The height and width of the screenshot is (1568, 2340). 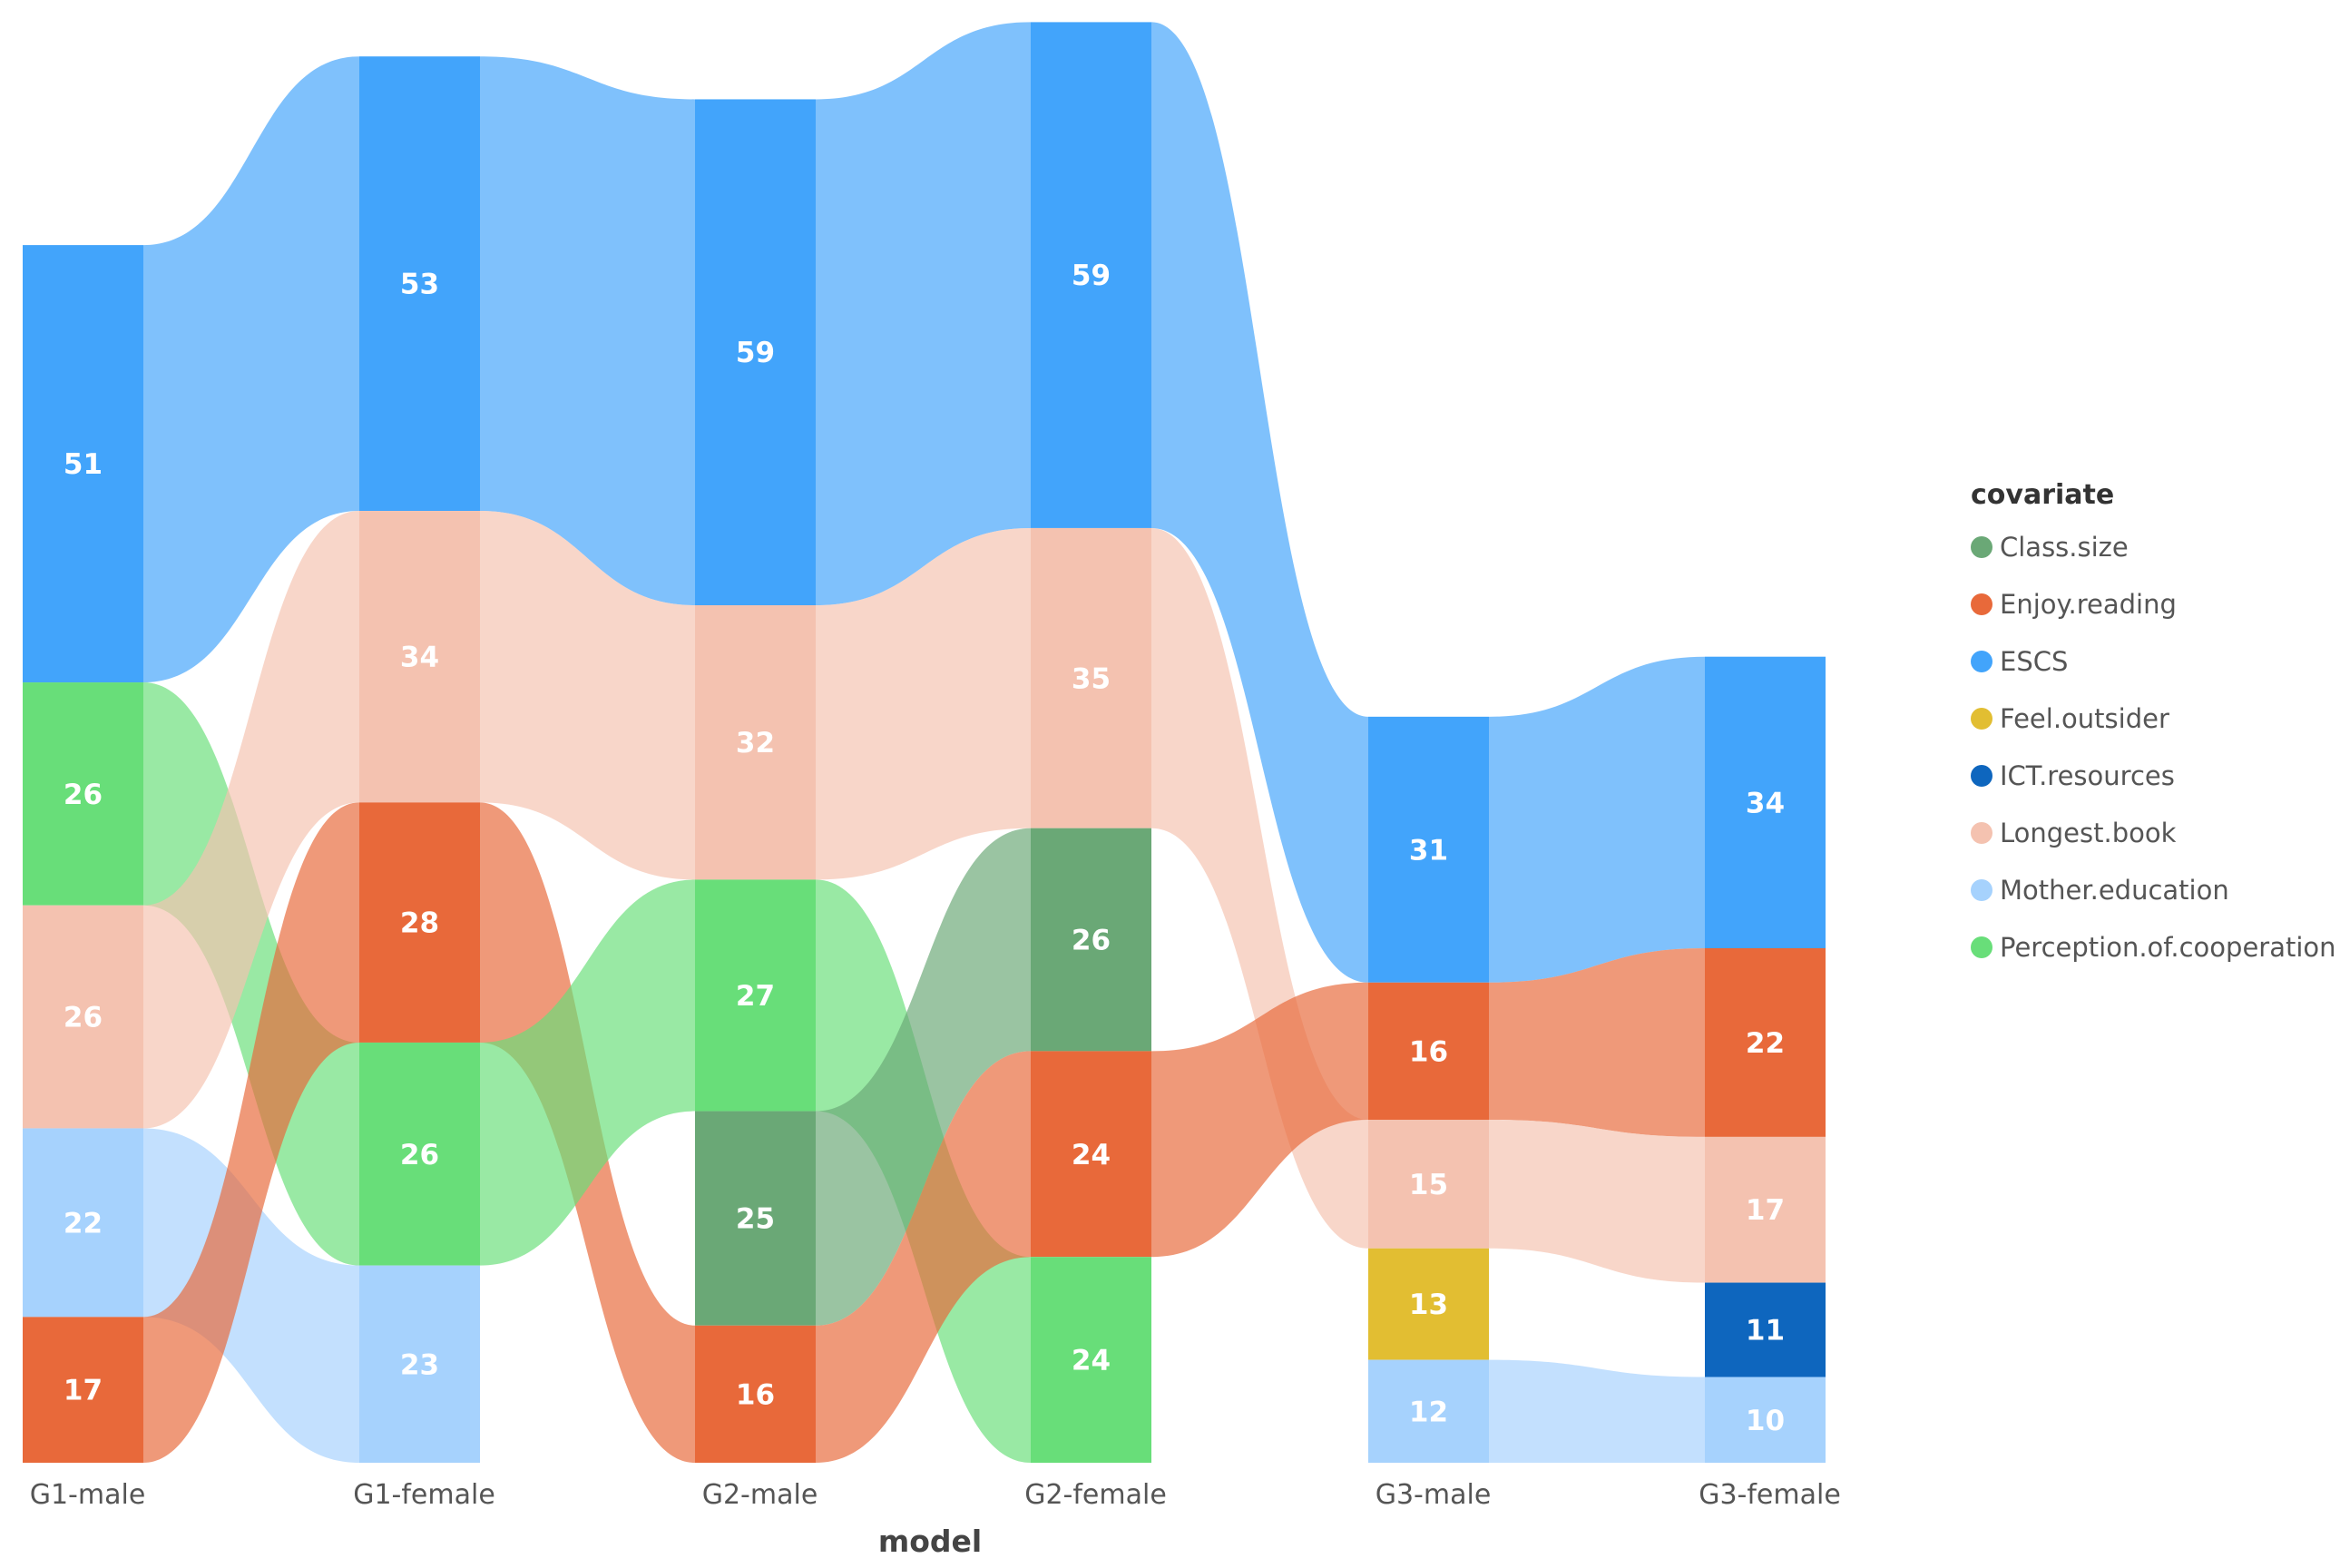 I want to click on bar-g3-female-ict-resources, so click(x=1766, y=1329).